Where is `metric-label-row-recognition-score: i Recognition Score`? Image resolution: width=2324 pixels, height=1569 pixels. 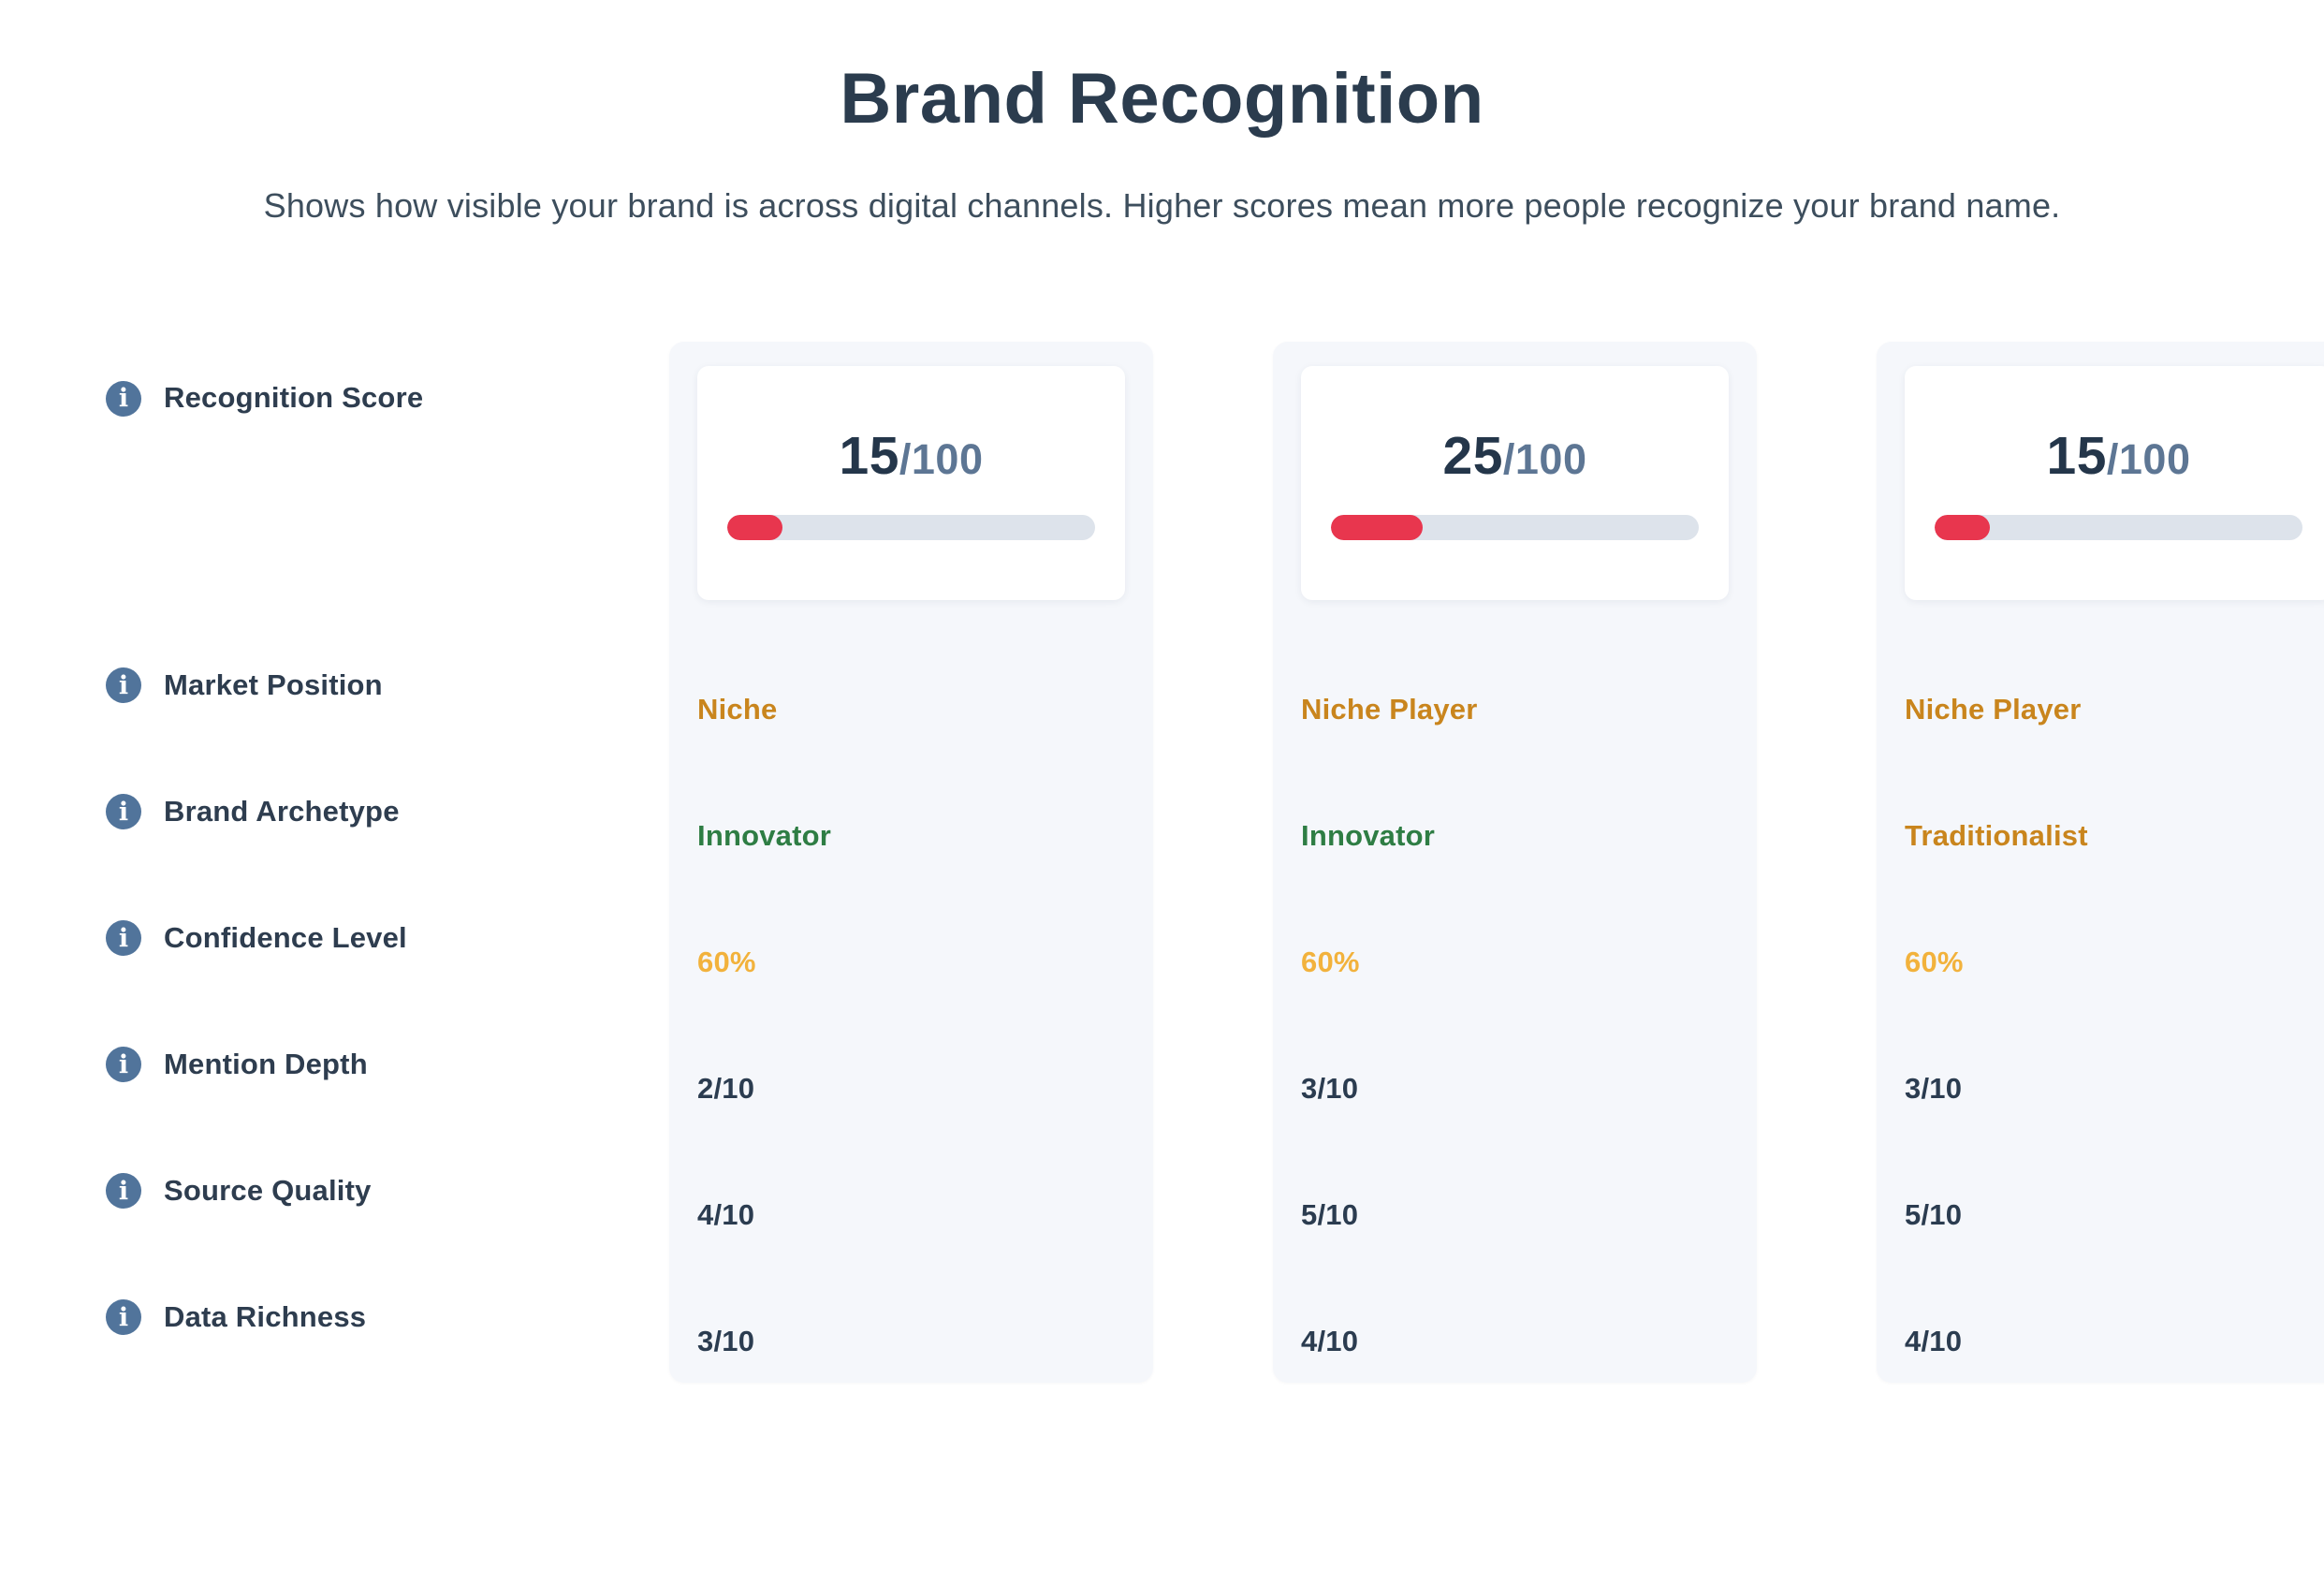 metric-label-row-recognition-score: i Recognition Score is located at coordinates (327, 482).